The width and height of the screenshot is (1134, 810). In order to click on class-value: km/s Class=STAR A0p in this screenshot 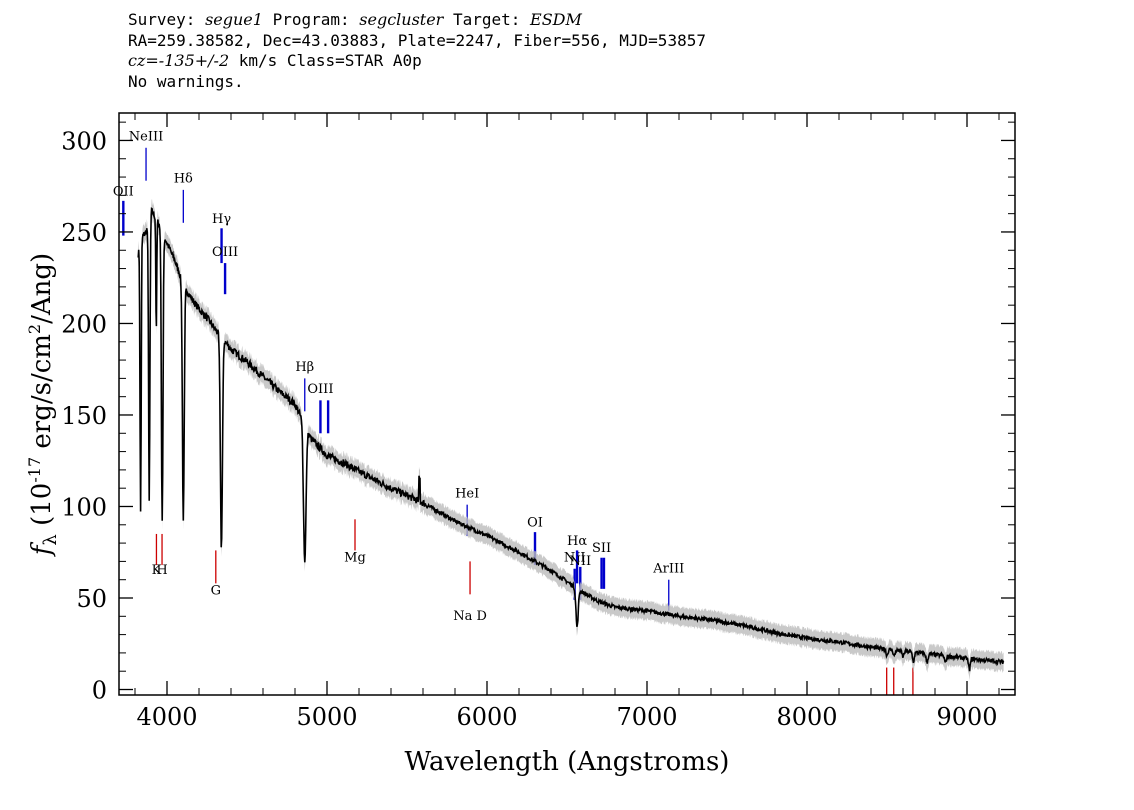, I will do `click(325, 60)`.